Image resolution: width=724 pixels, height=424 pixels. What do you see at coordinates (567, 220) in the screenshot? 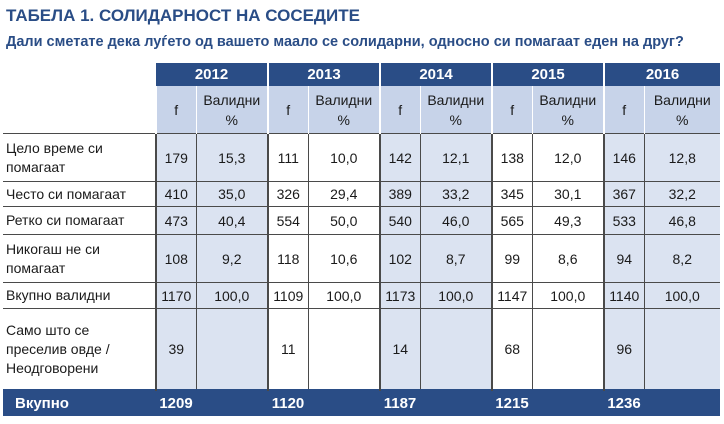
I see `cell-percent: 49,3` at bounding box center [567, 220].